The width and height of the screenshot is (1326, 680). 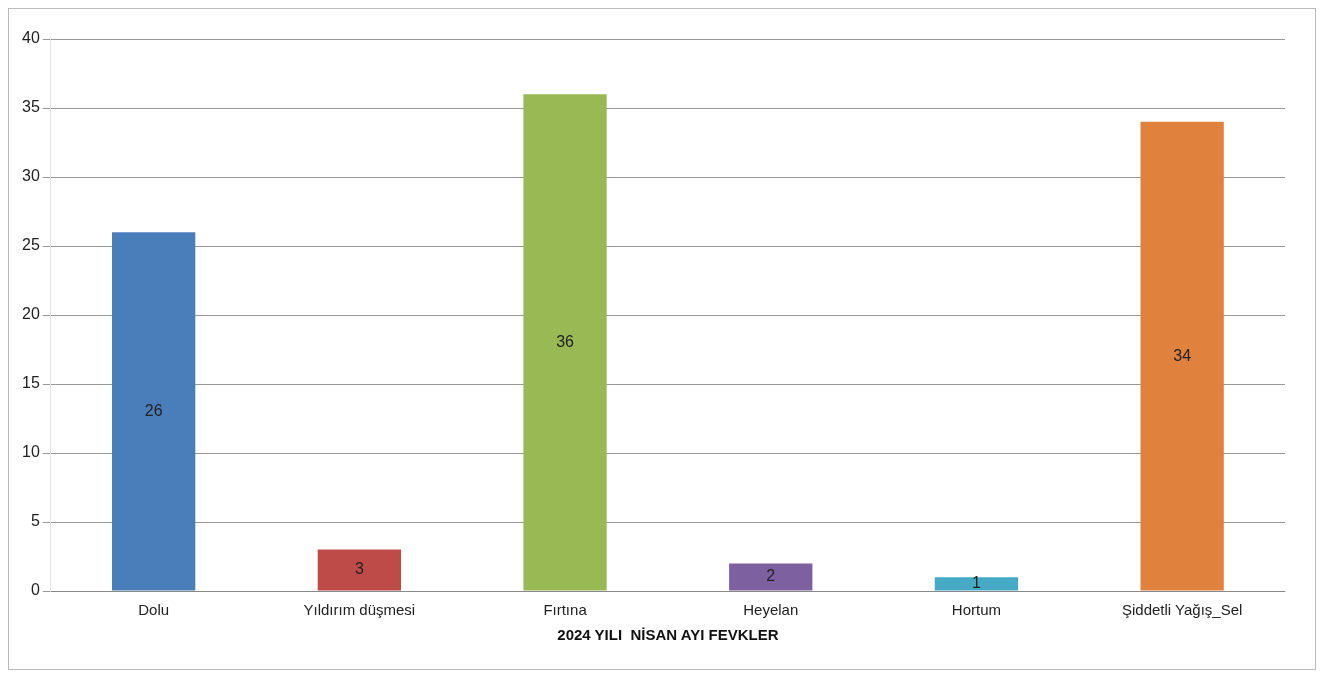 I want to click on x-tick-label: Dolu, so click(x=154, y=610).